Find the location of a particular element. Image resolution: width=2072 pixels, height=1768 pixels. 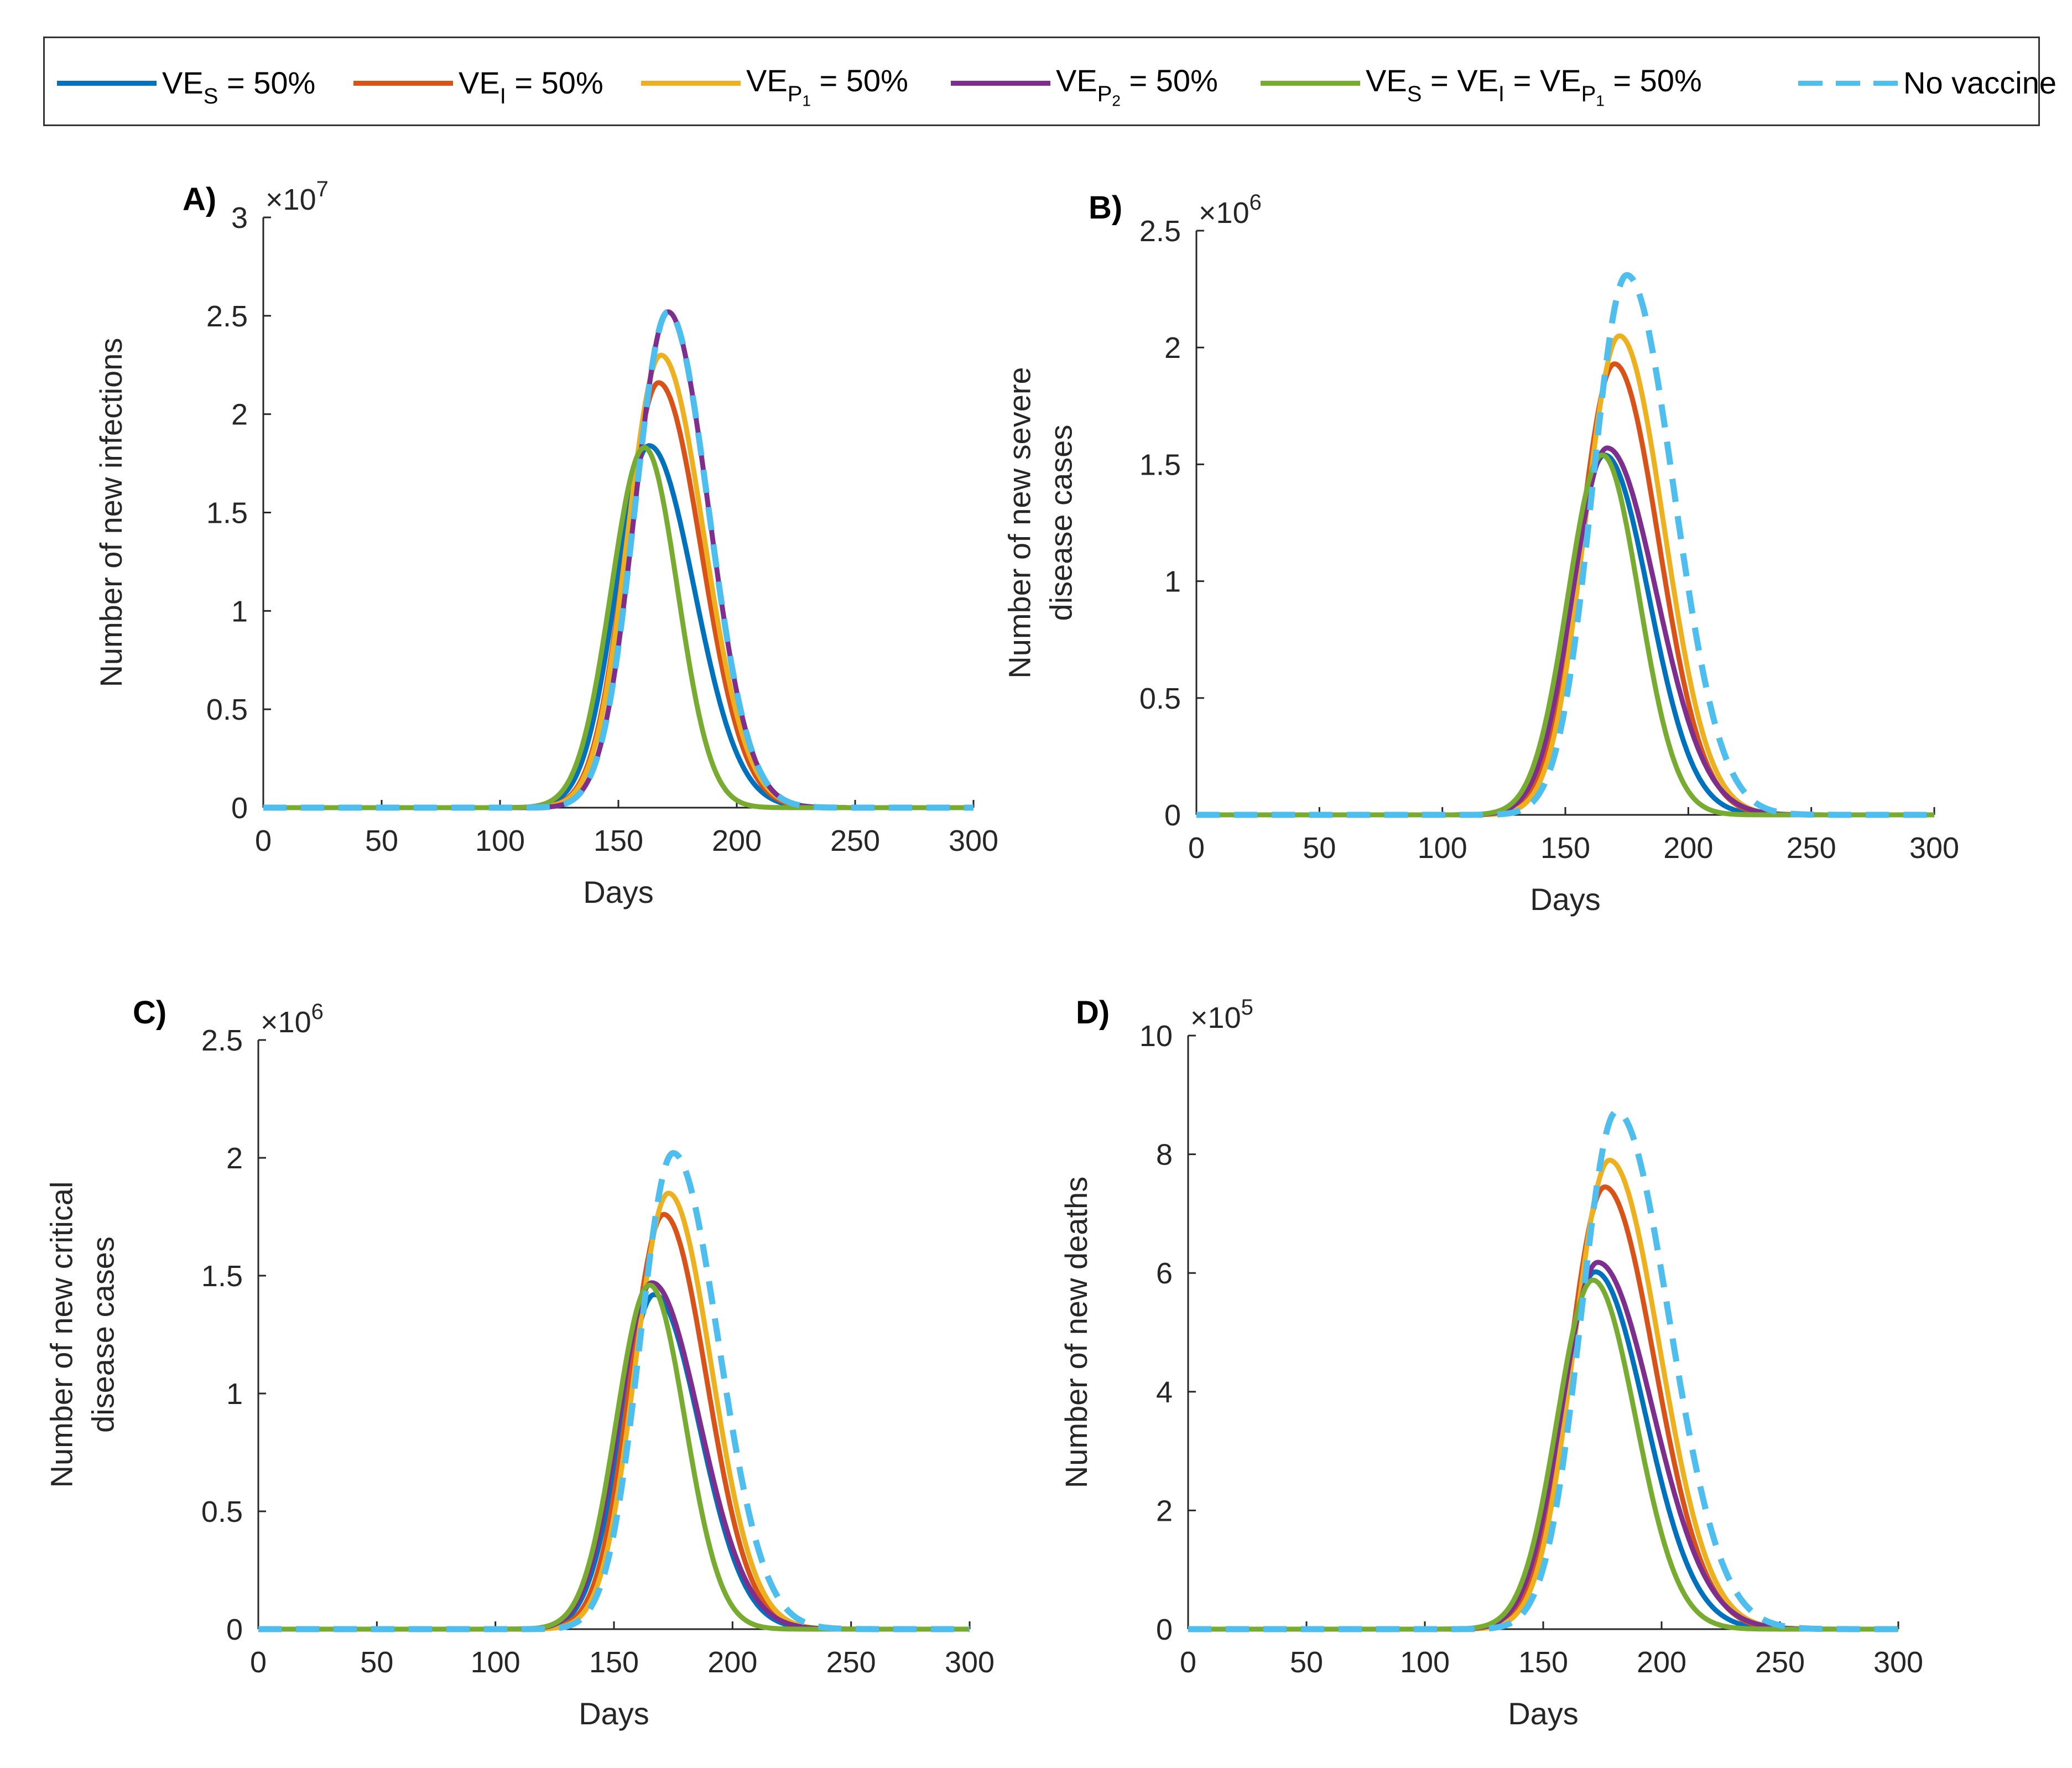

legend-entry-no-vaccine: No vaccine is located at coordinates (1928, 83).